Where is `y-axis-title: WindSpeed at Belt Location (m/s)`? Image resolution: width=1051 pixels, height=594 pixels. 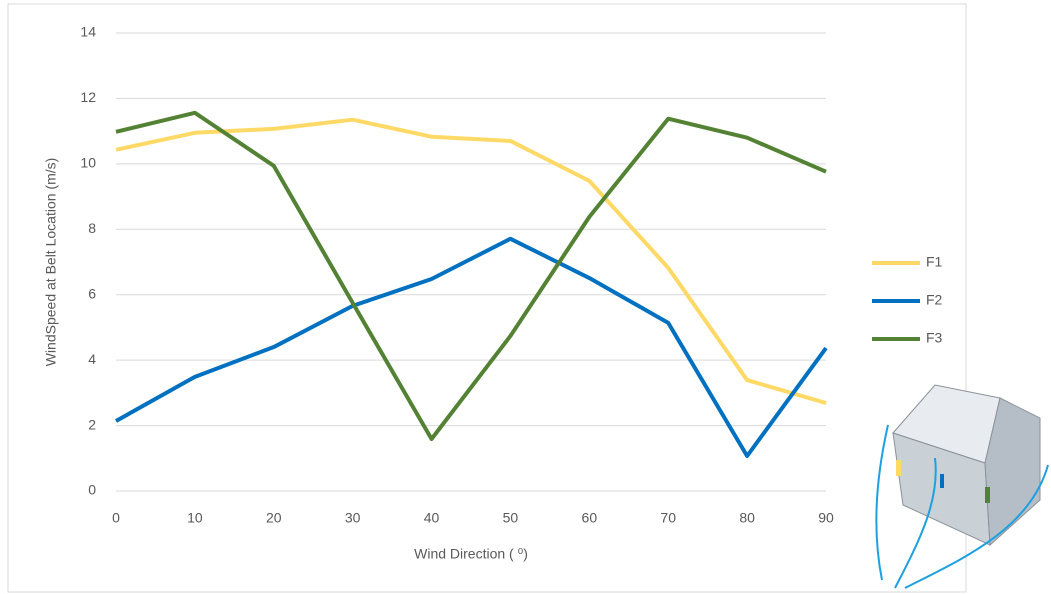 y-axis-title: WindSpeed at Belt Location (m/s) is located at coordinates (51, 262).